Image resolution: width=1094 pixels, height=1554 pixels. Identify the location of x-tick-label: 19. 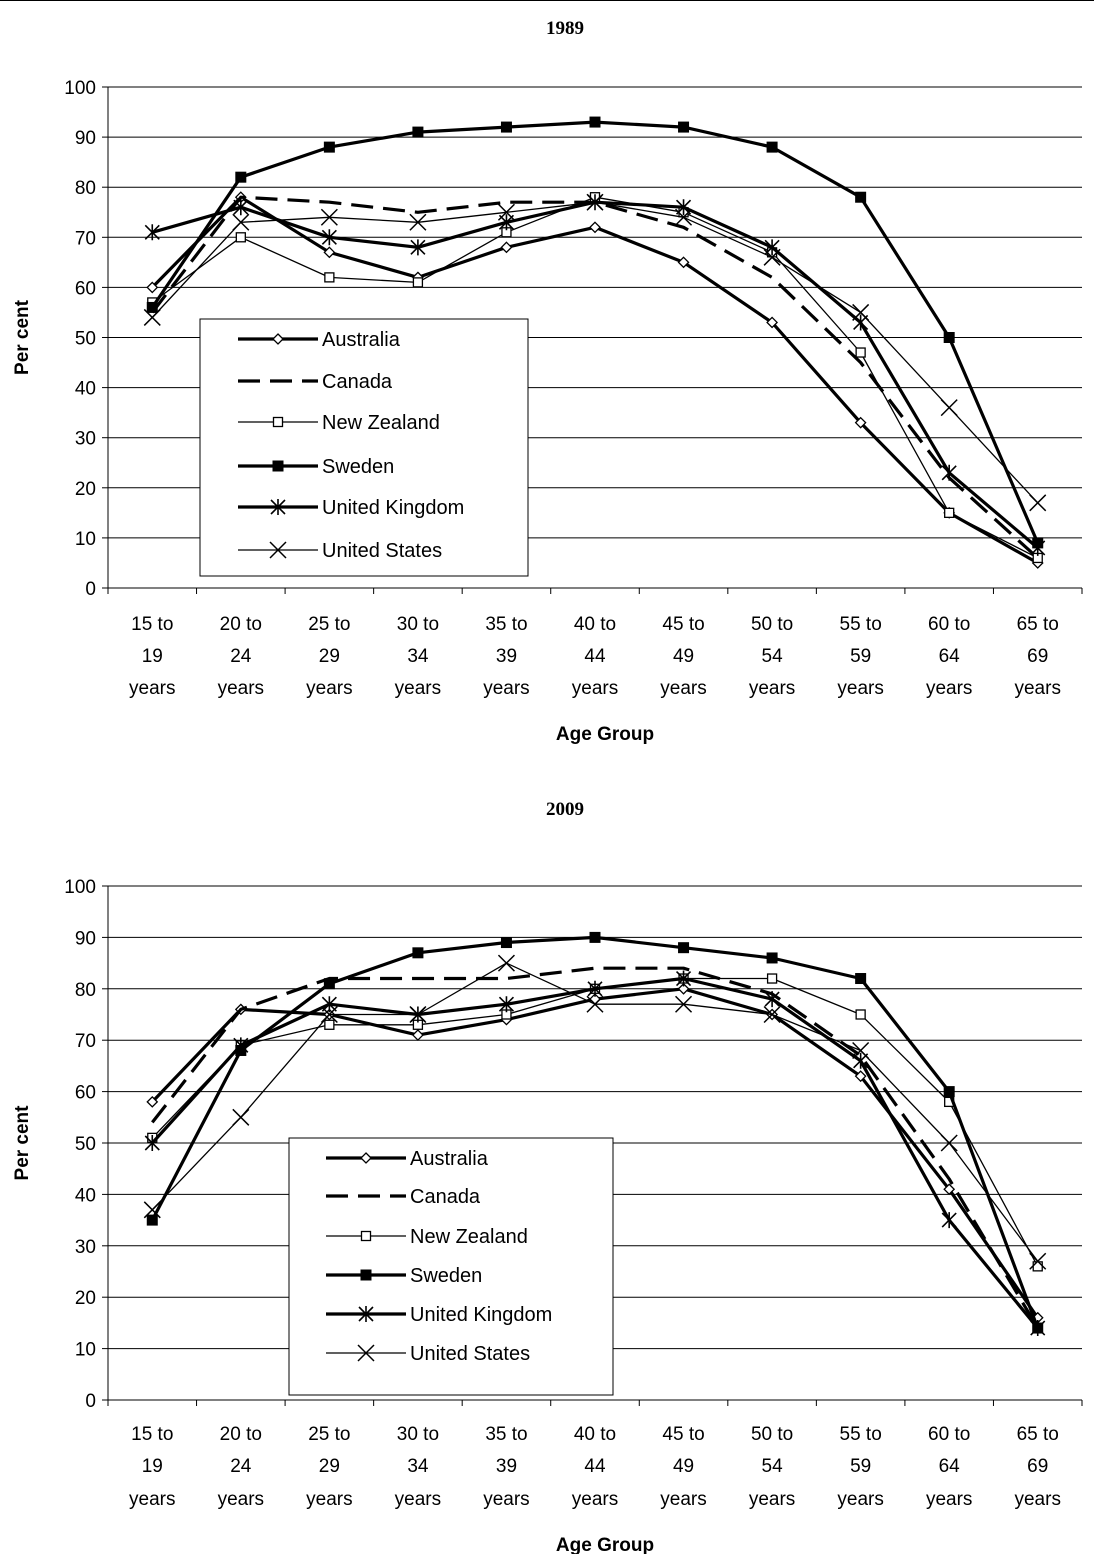
(152, 1466).